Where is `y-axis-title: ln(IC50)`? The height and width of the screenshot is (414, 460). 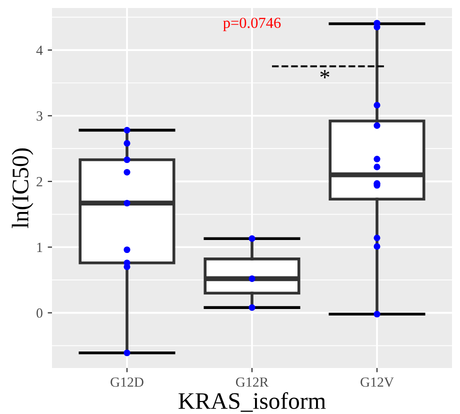
y-axis-title: ln(IC50) is located at coordinates (23, 188).